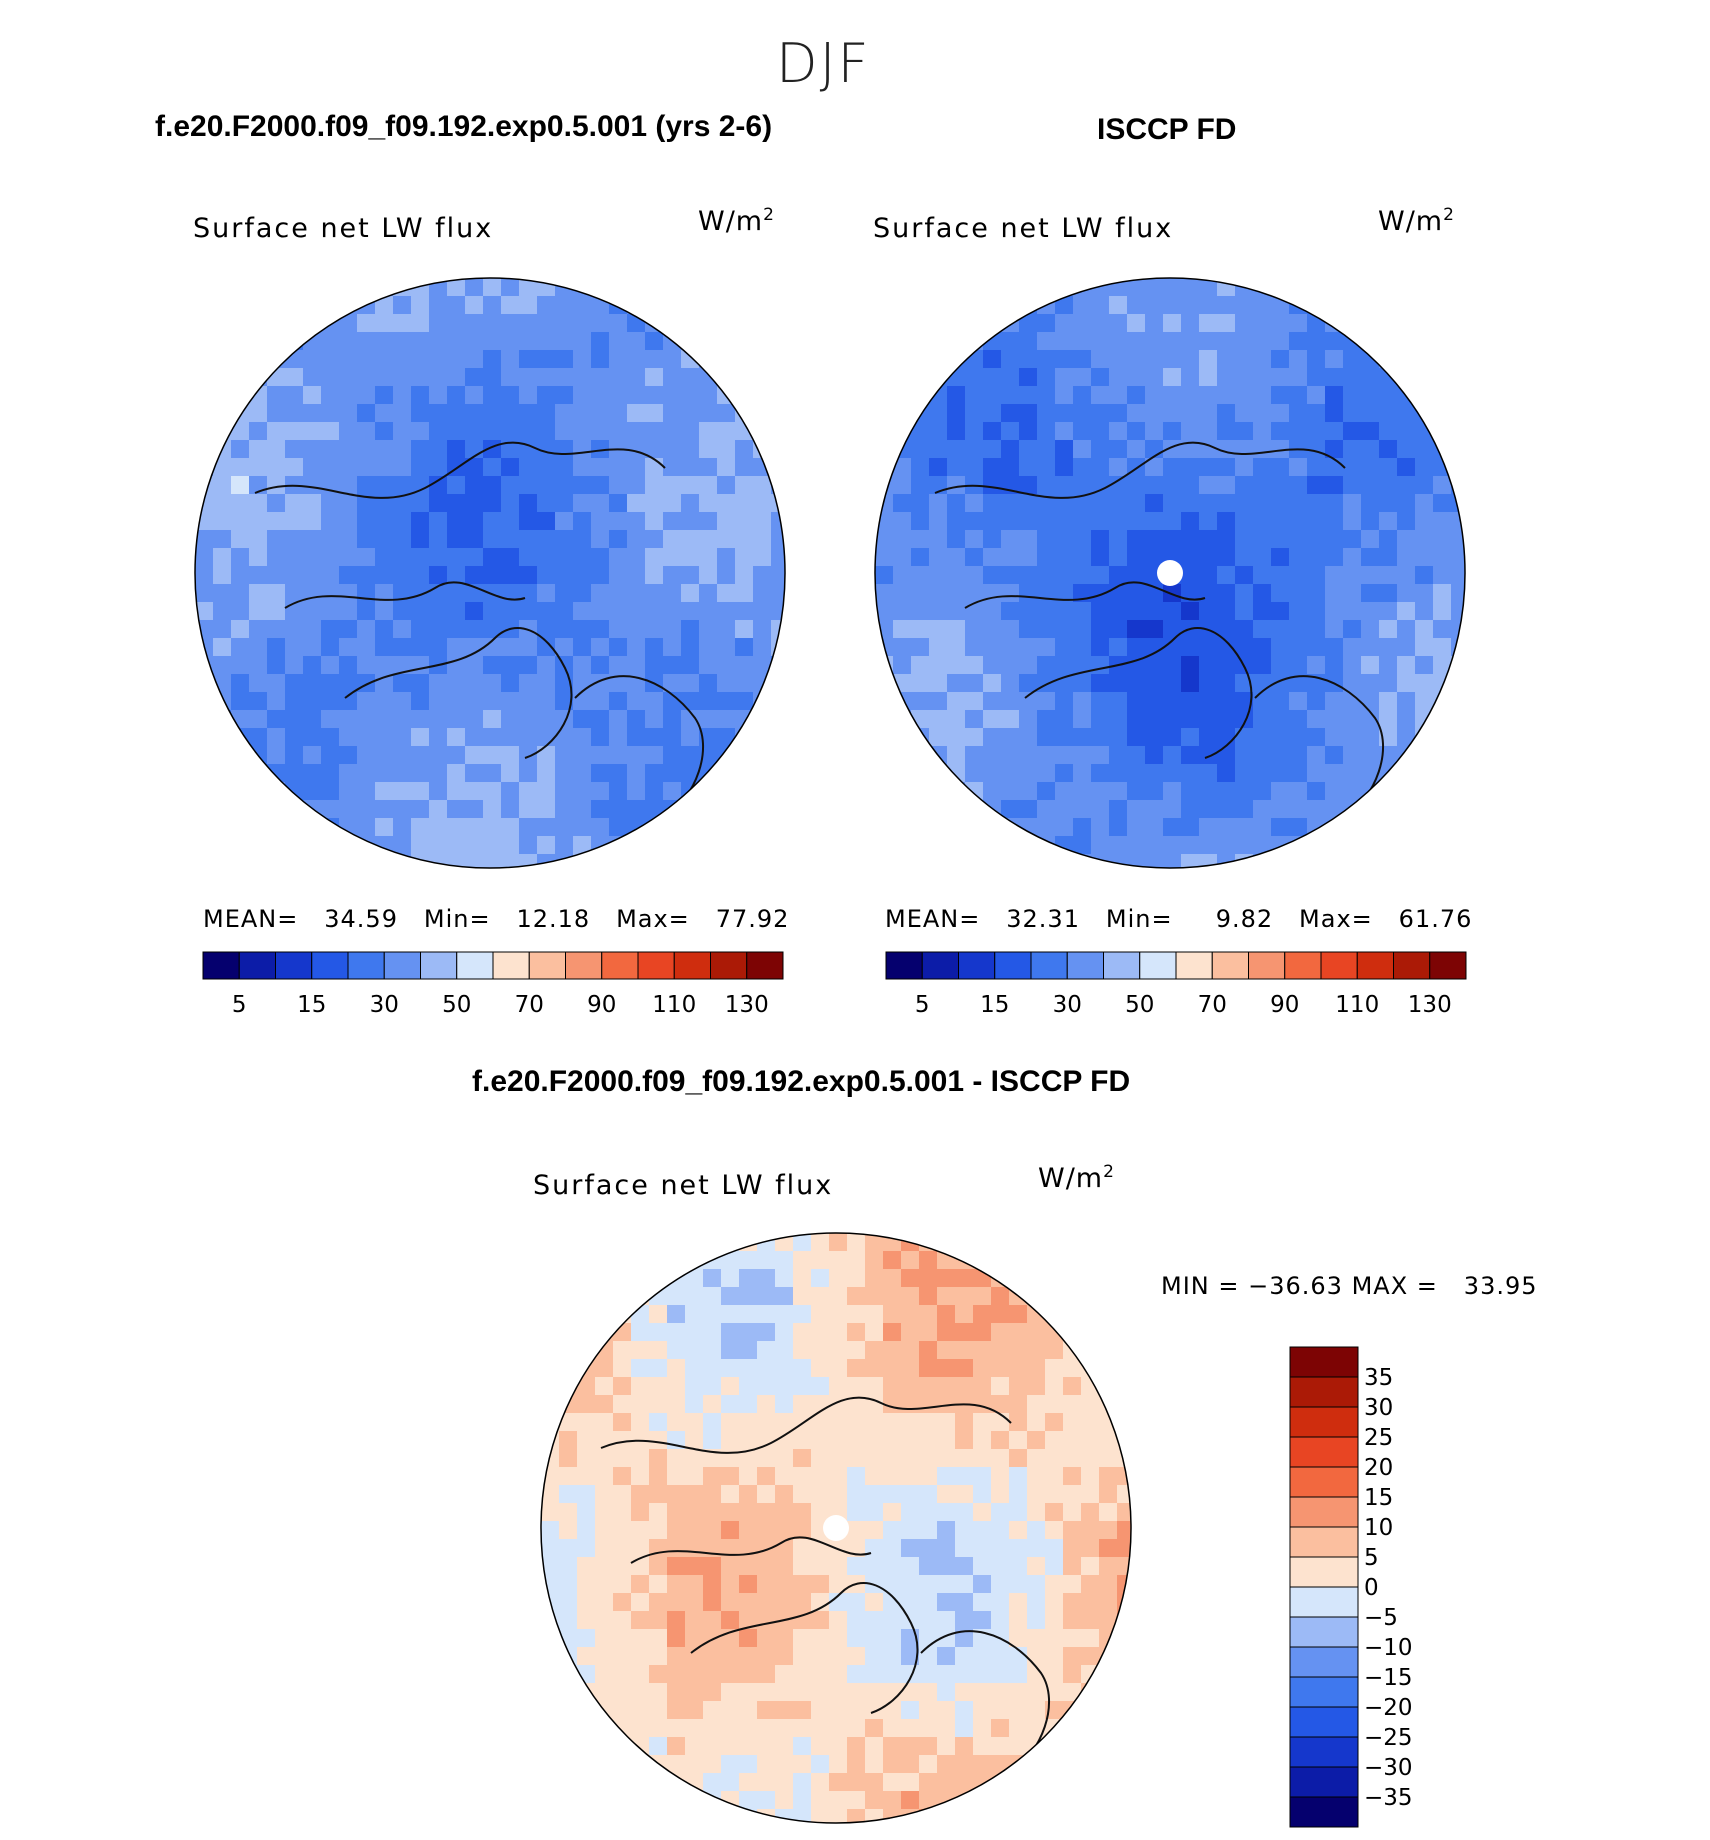 The height and width of the screenshot is (1840, 1710). What do you see at coordinates (1416, 221) in the screenshot?
I see `obs-unit-label: W/m2` at bounding box center [1416, 221].